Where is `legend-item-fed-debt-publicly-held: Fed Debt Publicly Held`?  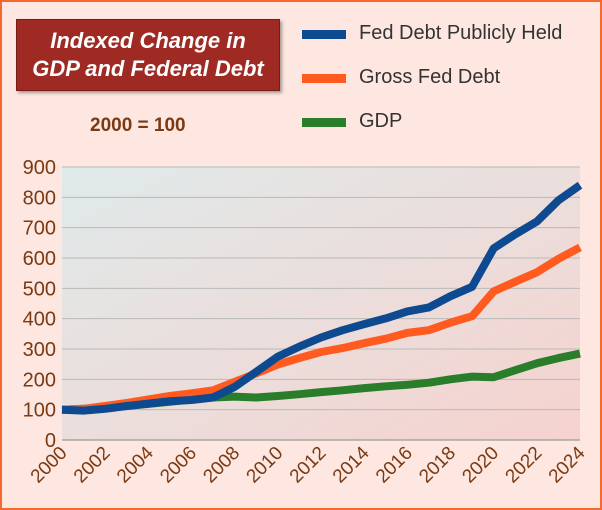 legend-item-fed-debt-publicly-held: Fed Debt Publicly Held is located at coordinates (452, 34).